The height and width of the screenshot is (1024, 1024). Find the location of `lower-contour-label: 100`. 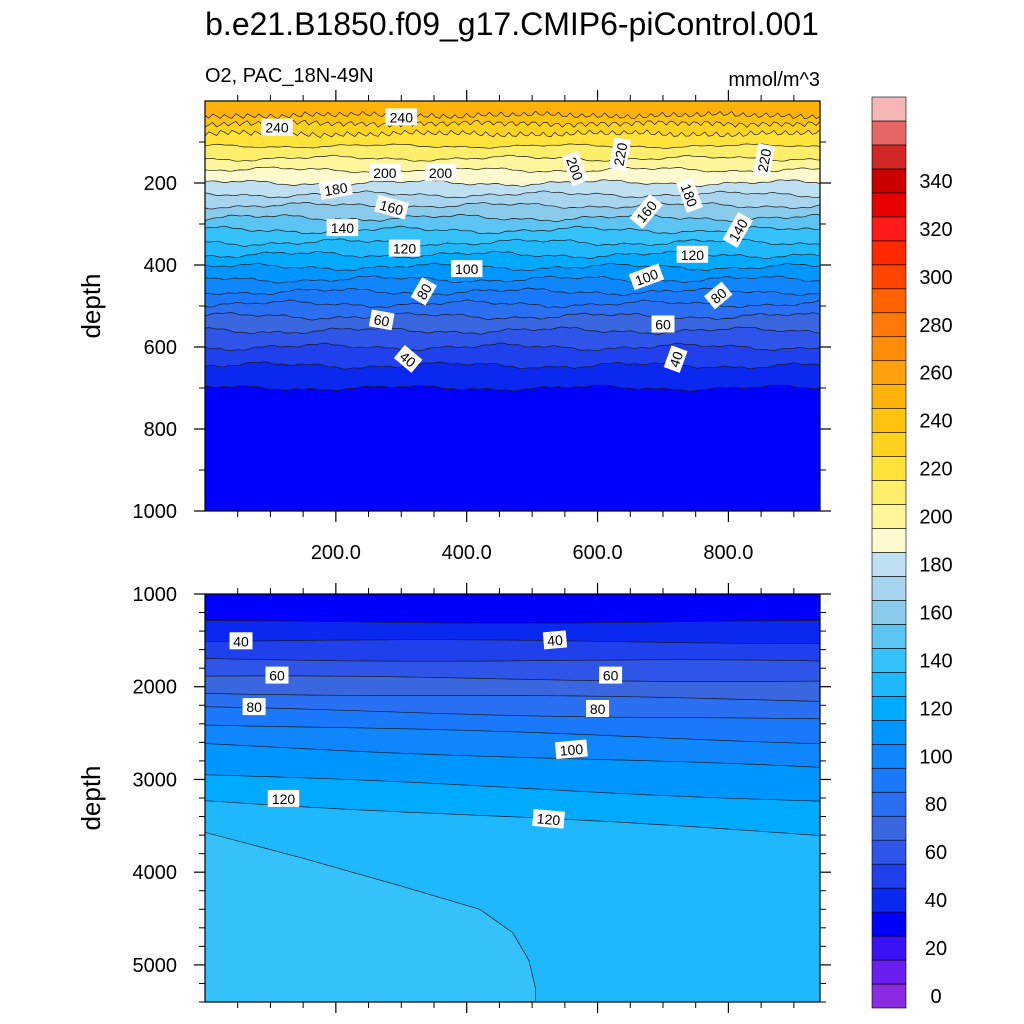

lower-contour-label: 100 is located at coordinates (571, 749).